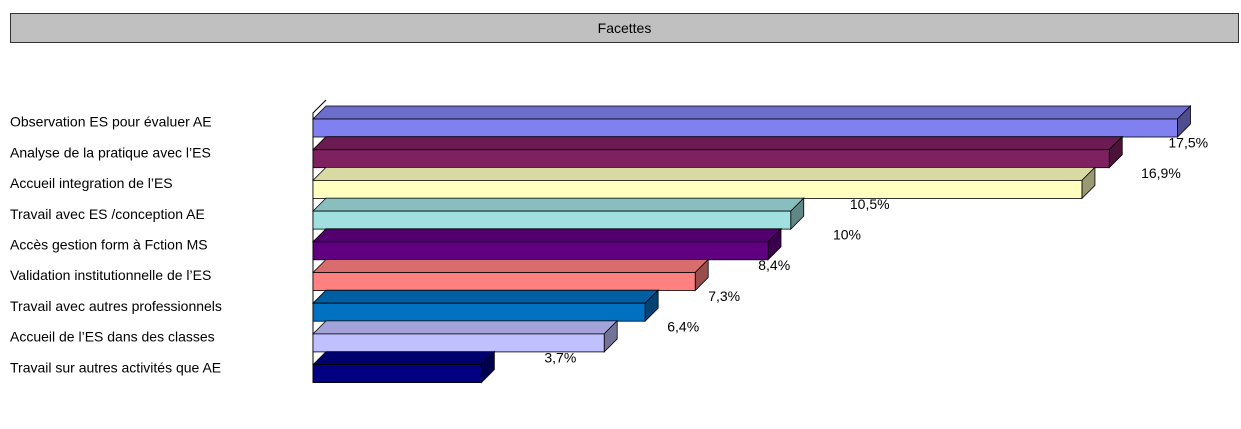 This screenshot has height=429, width=1241. I want to click on chart-header: Facettes, so click(624, 28).